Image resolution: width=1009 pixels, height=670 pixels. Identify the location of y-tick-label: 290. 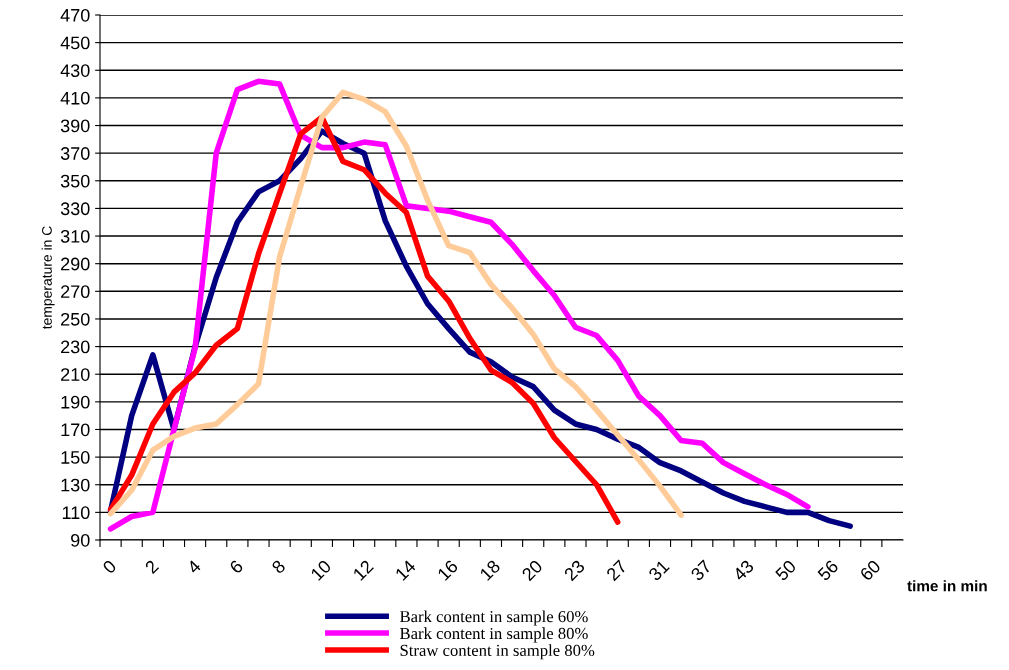
(75, 264).